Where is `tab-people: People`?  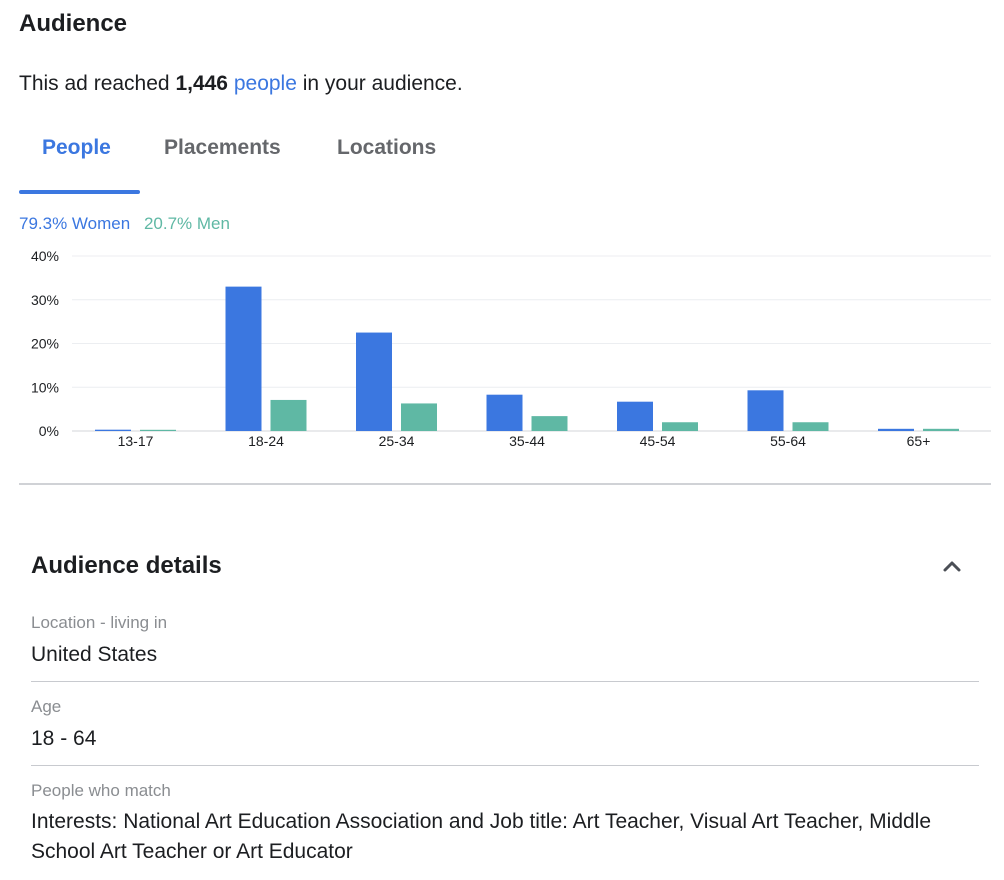
tab-people: People is located at coordinates (76, 147).